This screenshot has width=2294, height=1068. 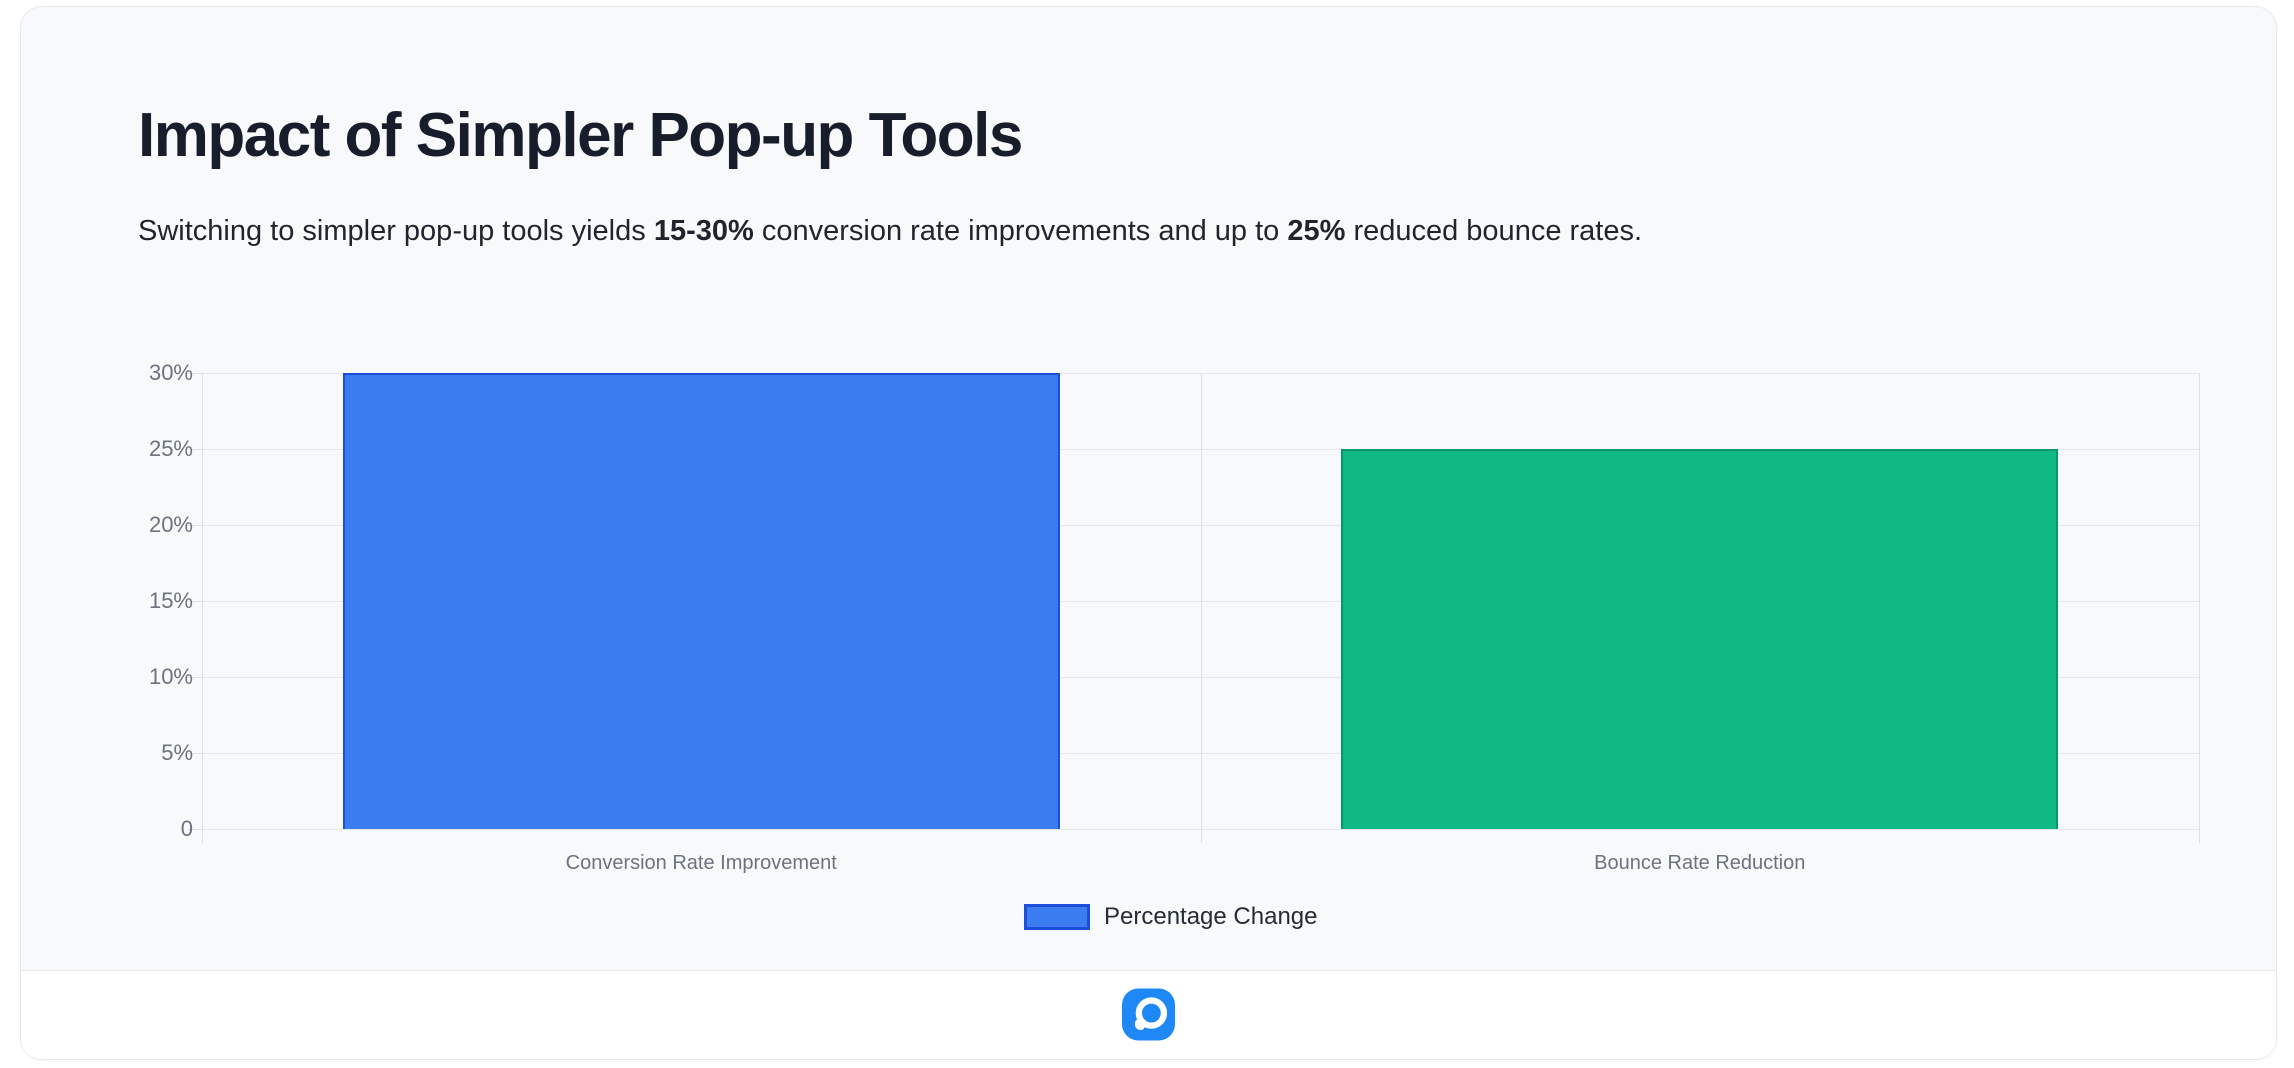 I want to click on card-footer, so click(x=1148, y=1014).